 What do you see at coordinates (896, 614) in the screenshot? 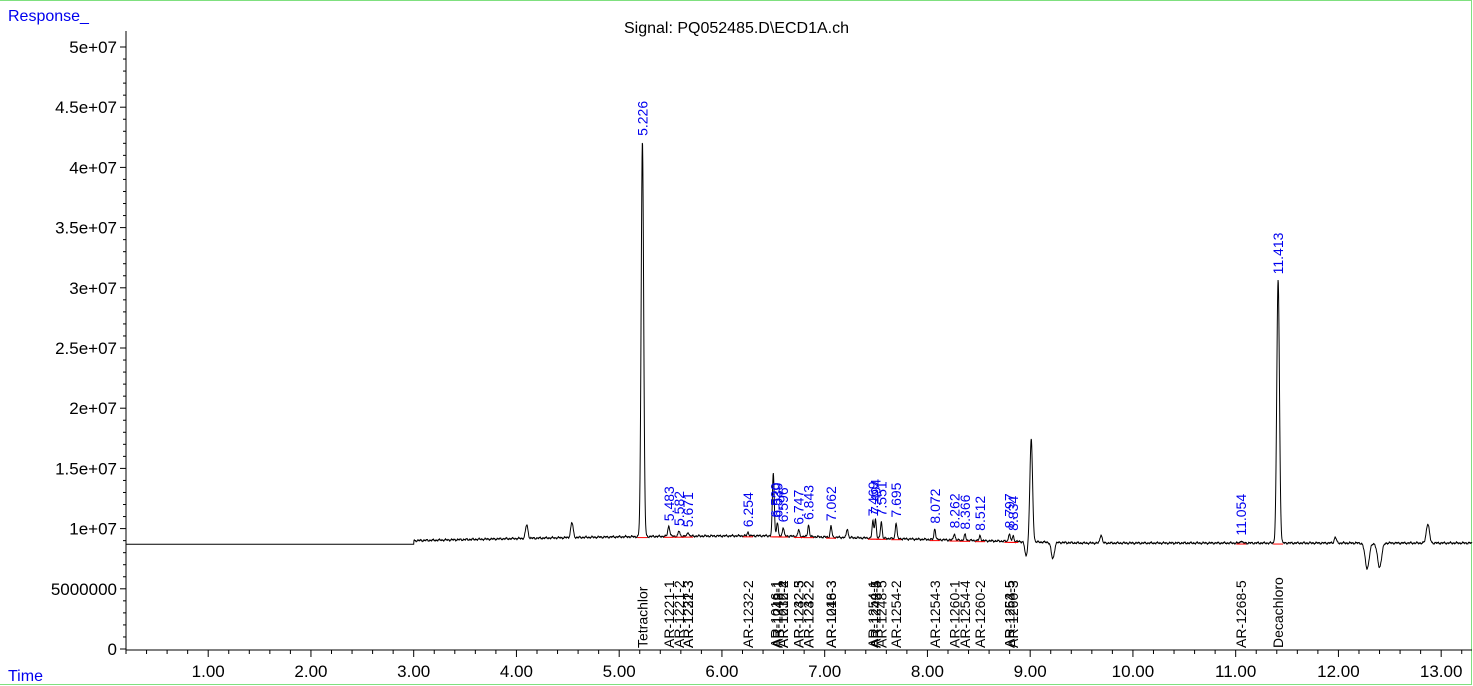
I see `compound-label: AR-1254-2` at bounding box center [896, 614].